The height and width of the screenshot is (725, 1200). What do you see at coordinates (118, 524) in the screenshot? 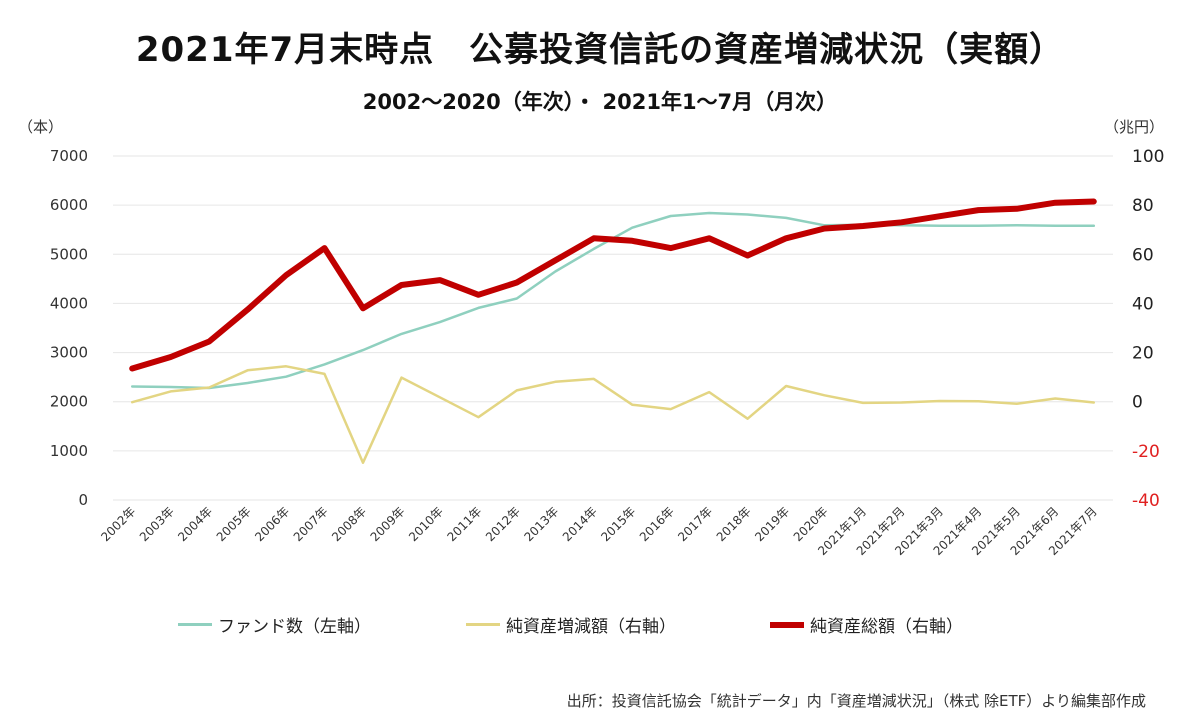
I see `x-axis-tick-label: 2002年` at bounding box center [118, 524].